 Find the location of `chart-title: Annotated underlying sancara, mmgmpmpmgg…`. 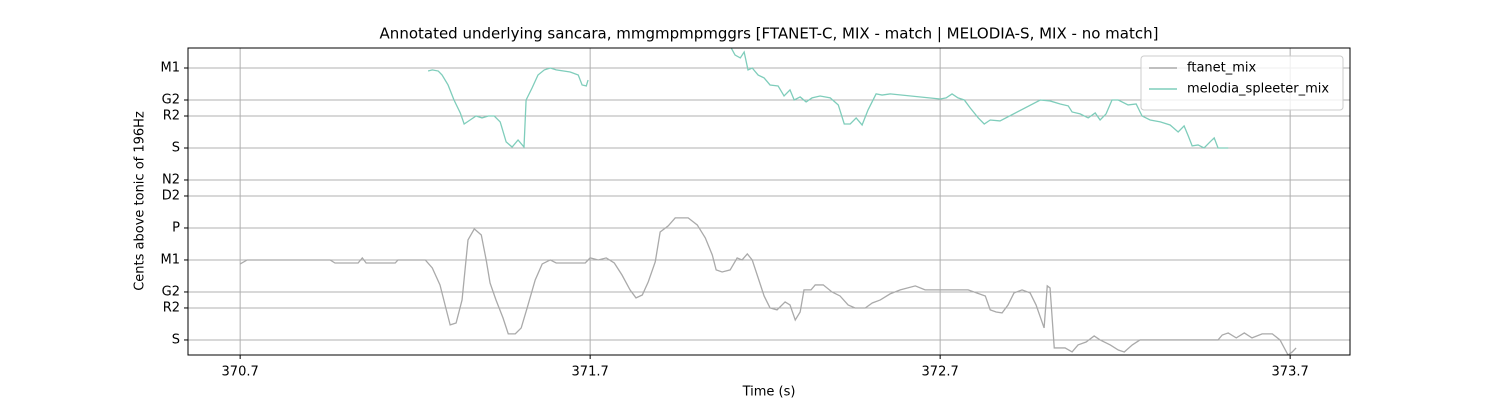

chart-title: Annotated underlying sancara, mmgmpmpmgg… is located at coordinates (769, 34).